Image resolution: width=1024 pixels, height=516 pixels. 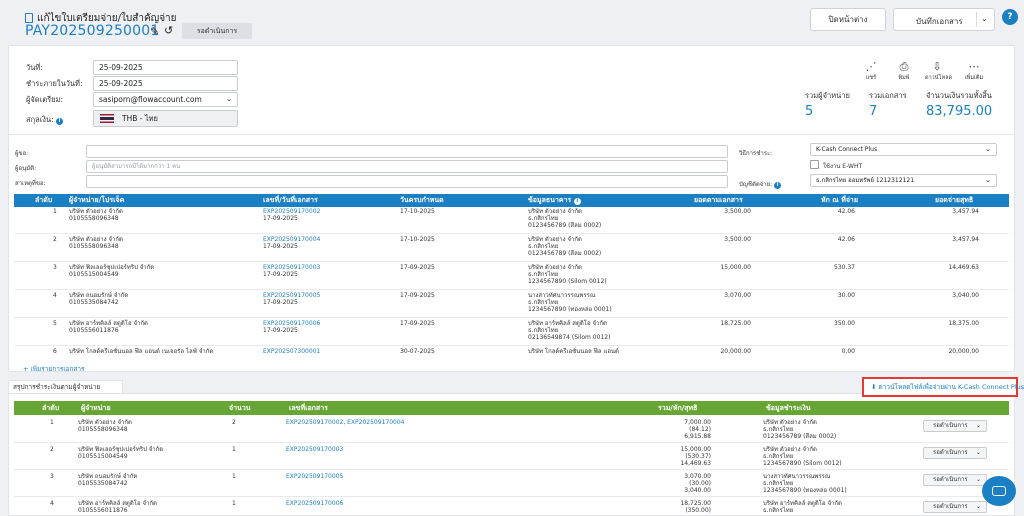 I want to click on status-badge: รอดำเนินการ, so click(x=217, y=31).